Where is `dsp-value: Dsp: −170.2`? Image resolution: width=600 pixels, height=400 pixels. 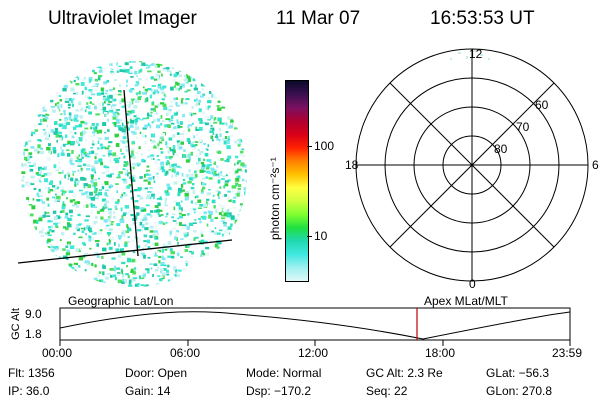 dsp-value: Dsp: −170.2 is located at coordinates (279, 391).